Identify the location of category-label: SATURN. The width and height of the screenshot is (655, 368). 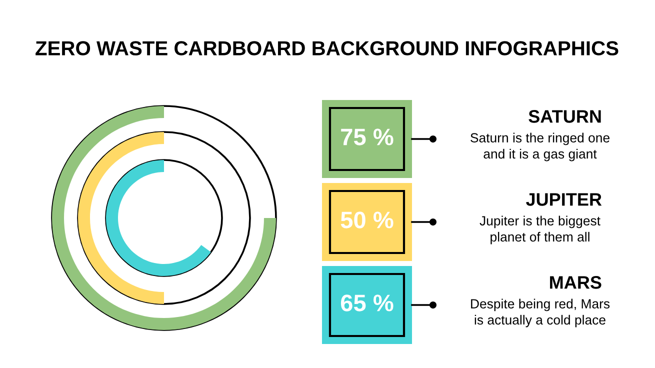
(564, 116).